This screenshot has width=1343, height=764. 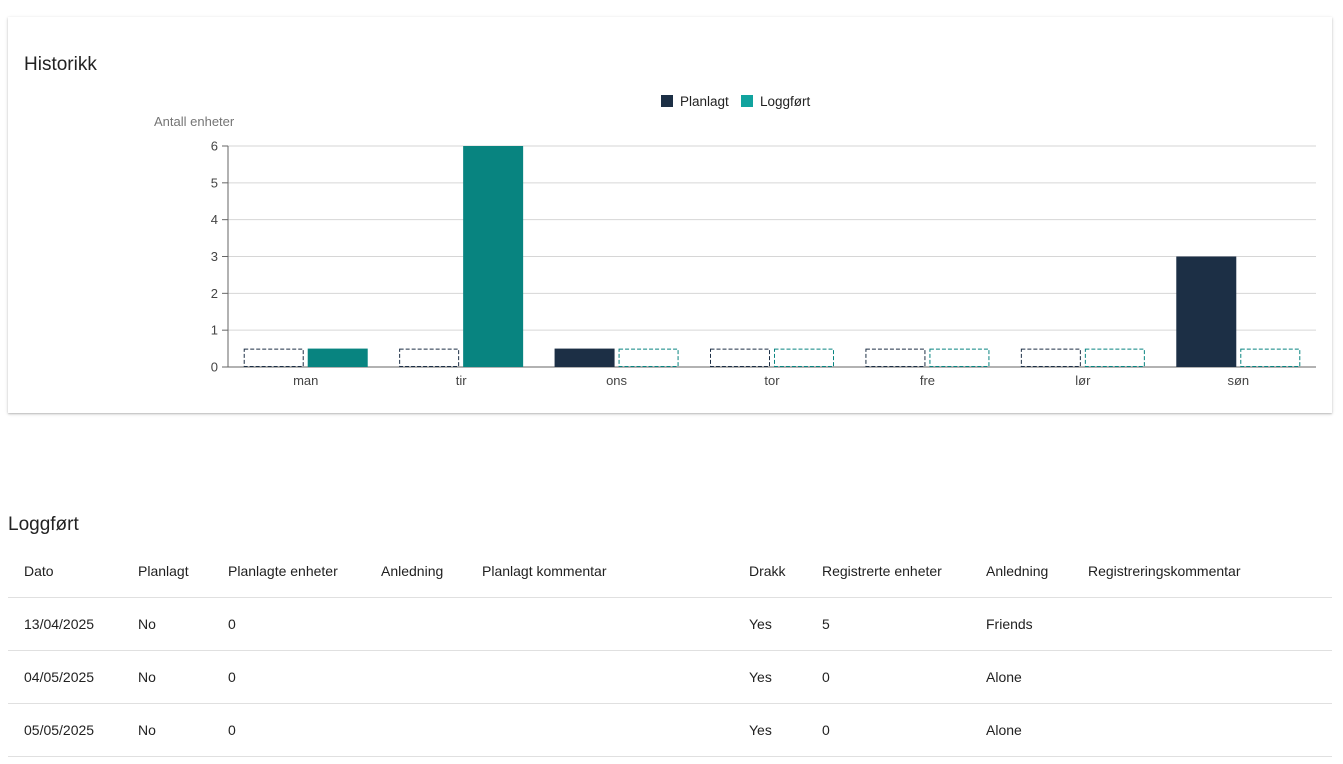 I want to click on table-cell: 05/05/2025, so click(x=65, y=730).